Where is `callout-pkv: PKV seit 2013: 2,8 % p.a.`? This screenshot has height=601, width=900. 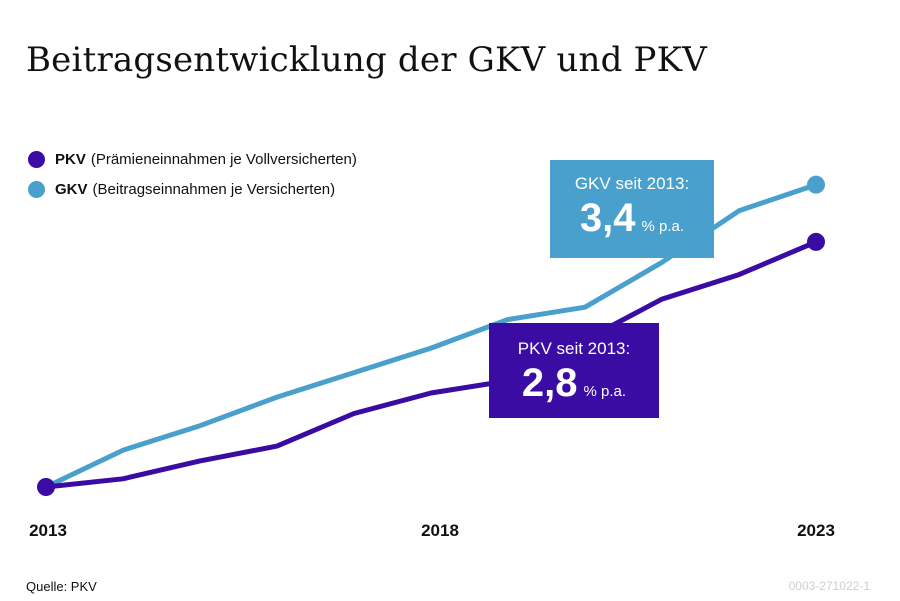
callout-pkv: PKV seit 2013: 2,8 % p.a. is located at coordinates (574, 370).